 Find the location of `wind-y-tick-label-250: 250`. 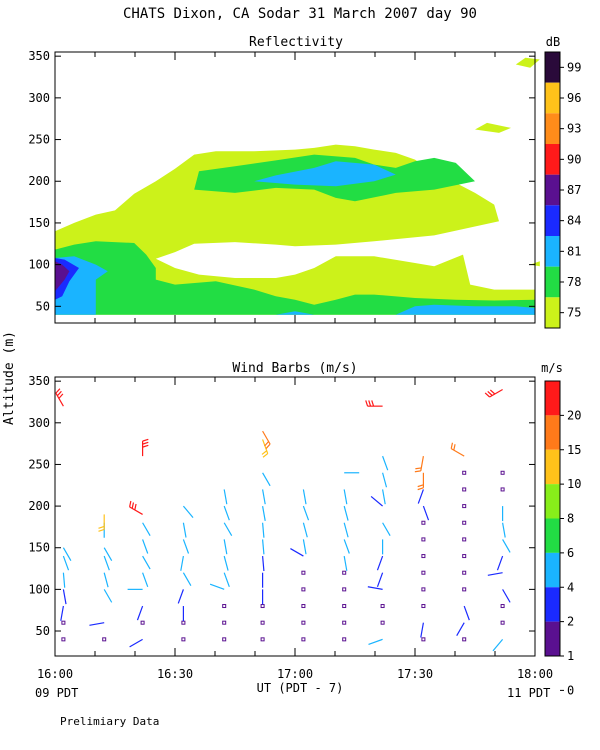

wind-y-tick-label-250: 250 is located at coordinates (39, 464).